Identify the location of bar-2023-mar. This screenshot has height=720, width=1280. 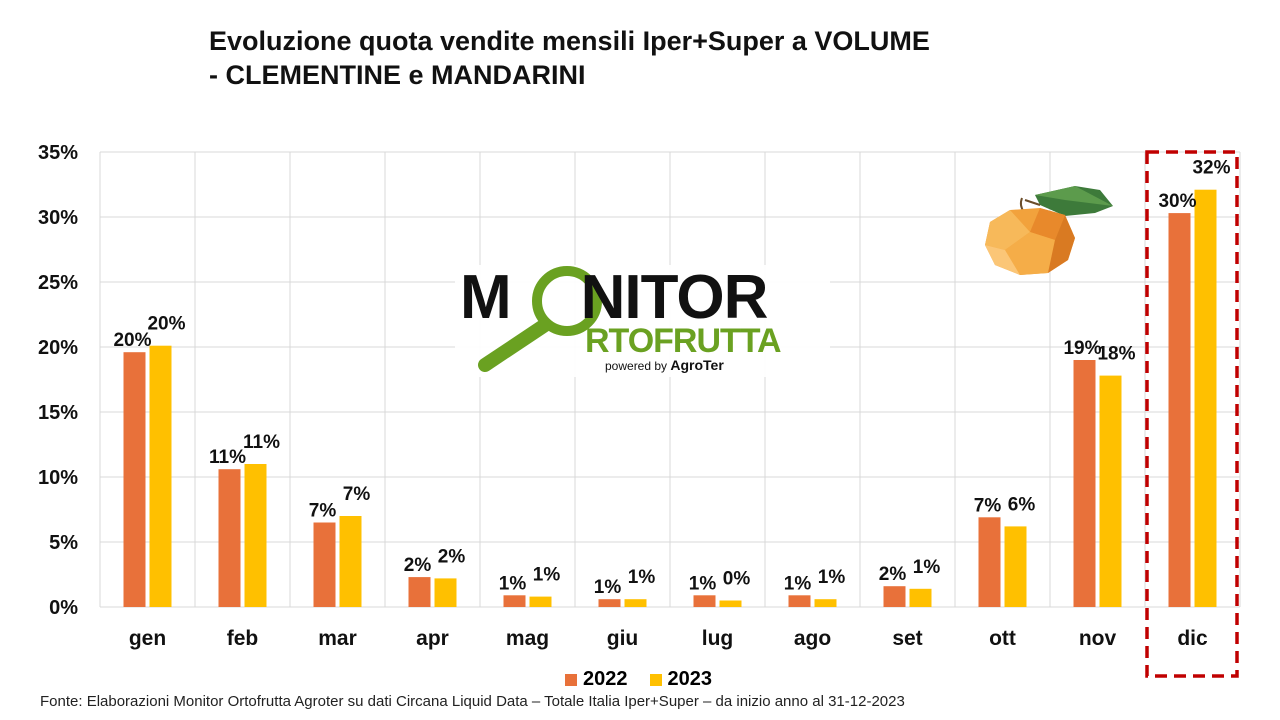
(350, 561).